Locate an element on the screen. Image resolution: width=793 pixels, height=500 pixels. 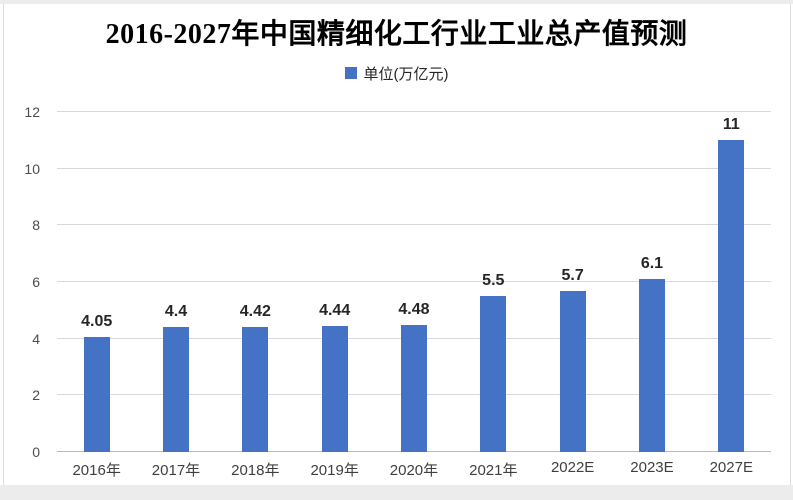
bar-slot: 4.05 is located at coordinates (96, 282).